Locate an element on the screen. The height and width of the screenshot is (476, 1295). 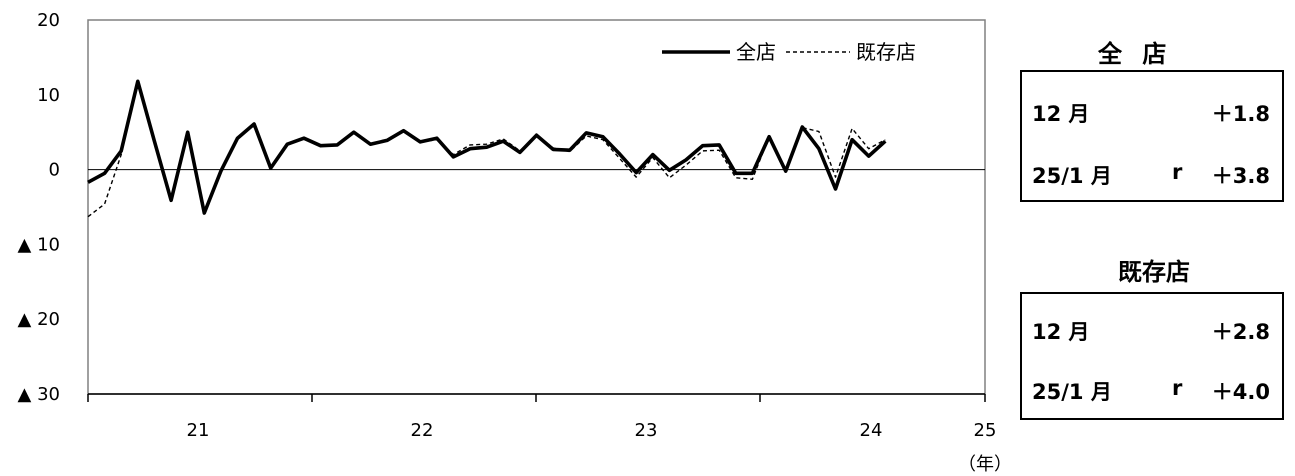
all-stores-row-2: 25/1 月 r ＋3.8 is located at coordinates (1152, 178).